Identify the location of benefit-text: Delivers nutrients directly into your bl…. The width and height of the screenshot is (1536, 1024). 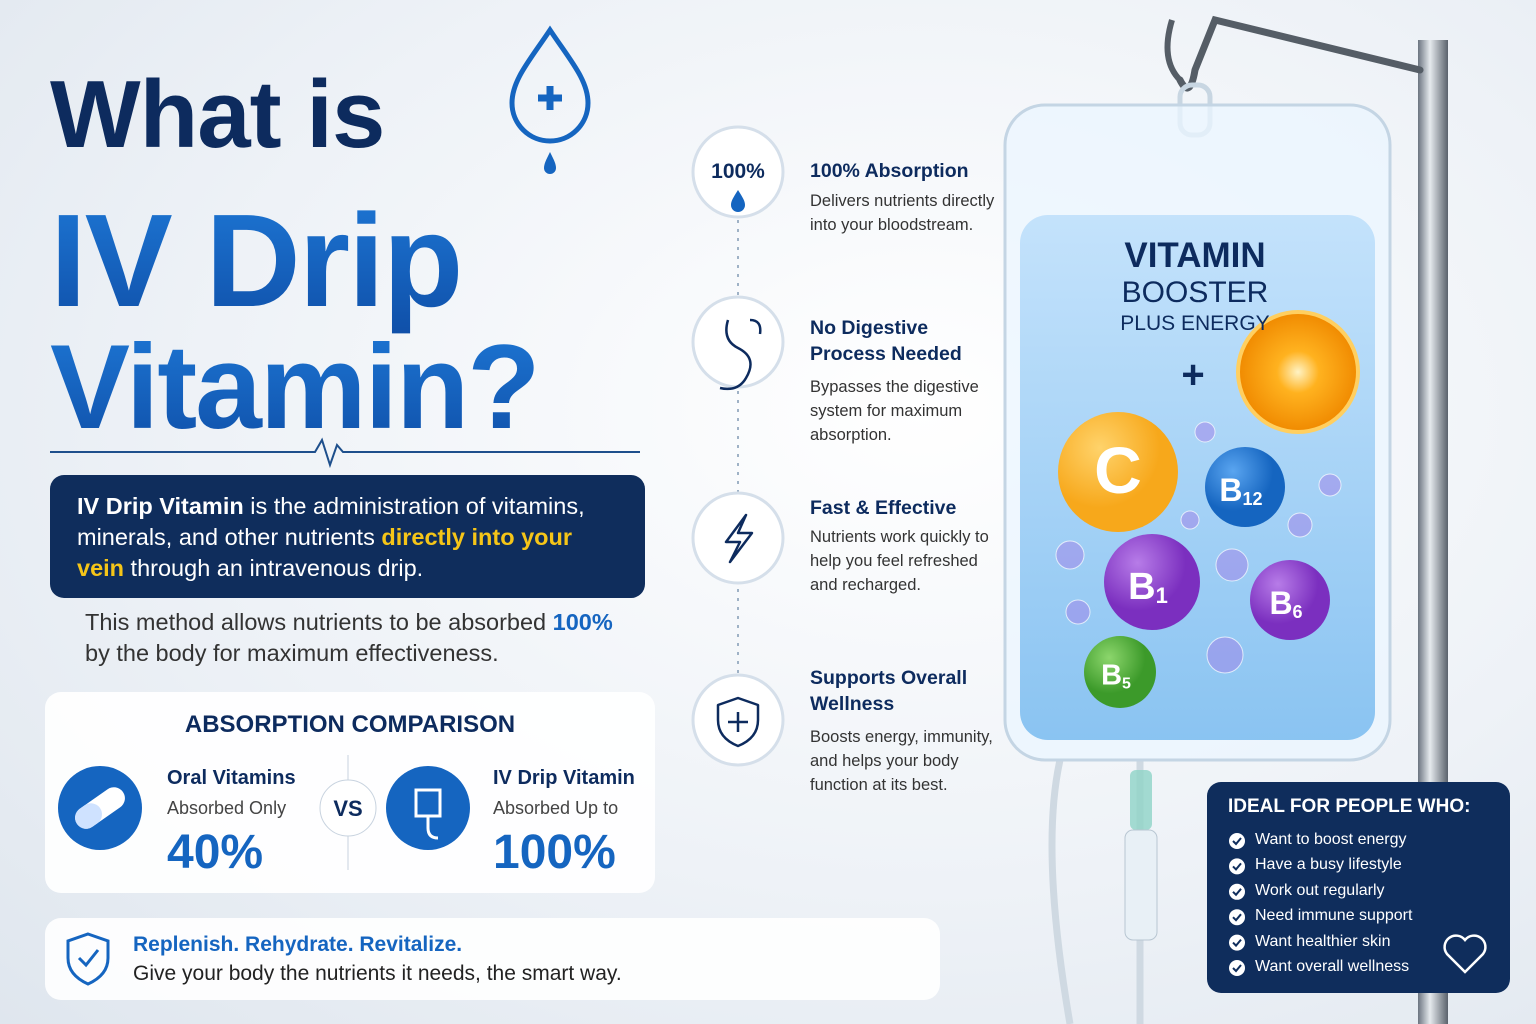
(902, 213).